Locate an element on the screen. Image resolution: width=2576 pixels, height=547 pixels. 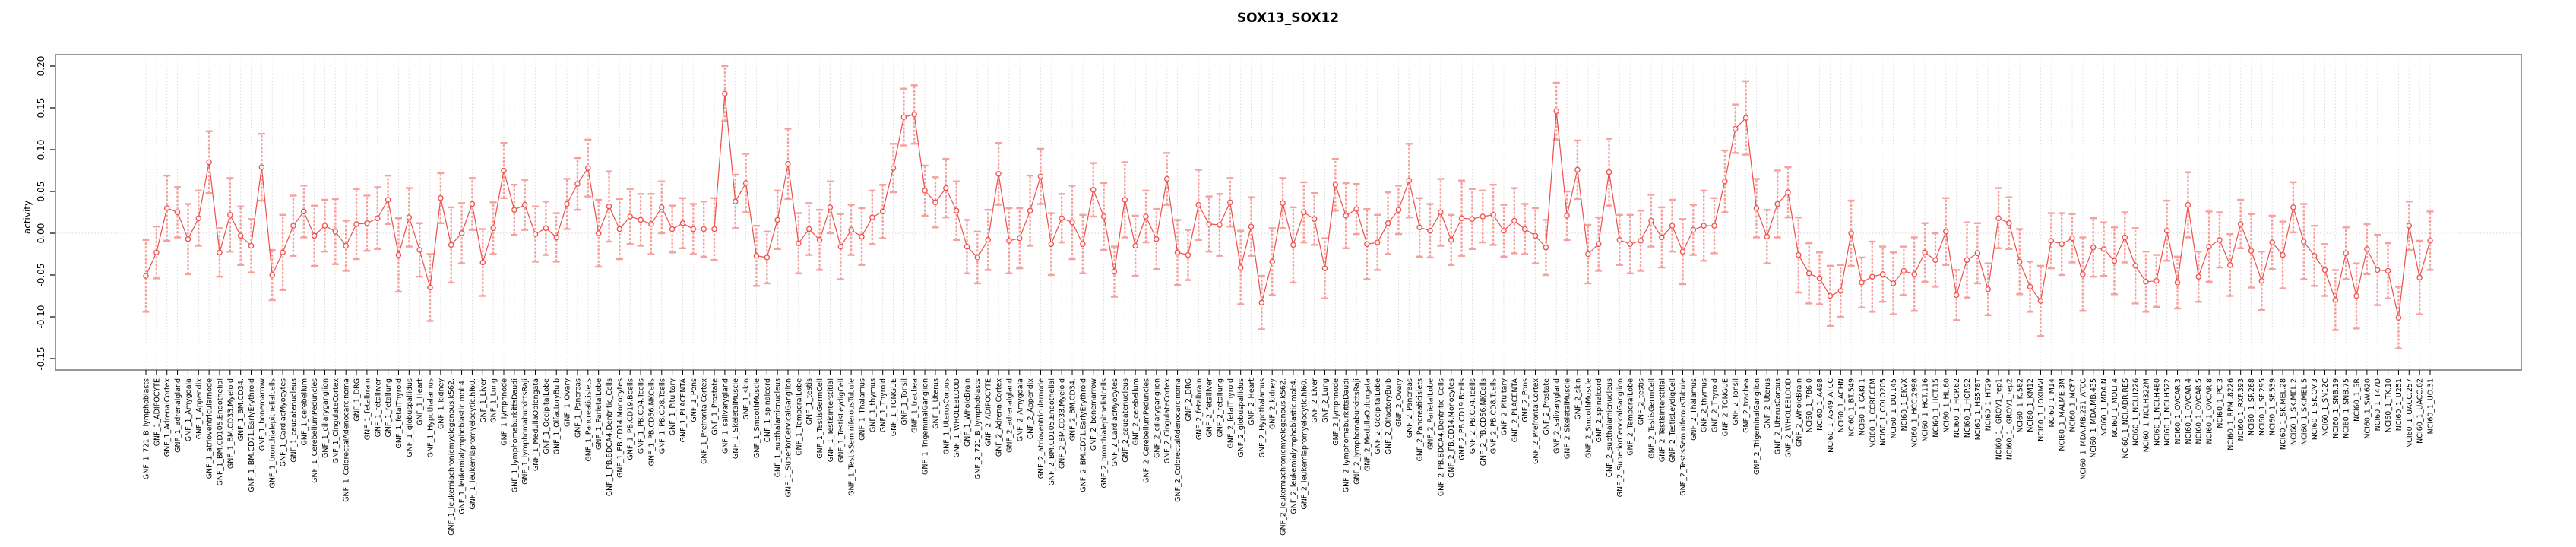
x-tick-label: GNF_2_adrenalgland is located at coordinates (1009, 415).